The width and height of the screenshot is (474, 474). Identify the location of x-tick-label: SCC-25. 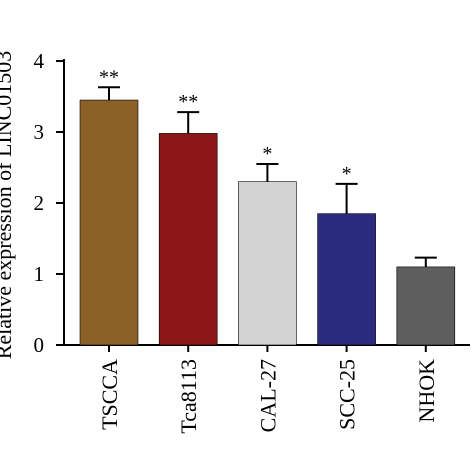
(347, 394).